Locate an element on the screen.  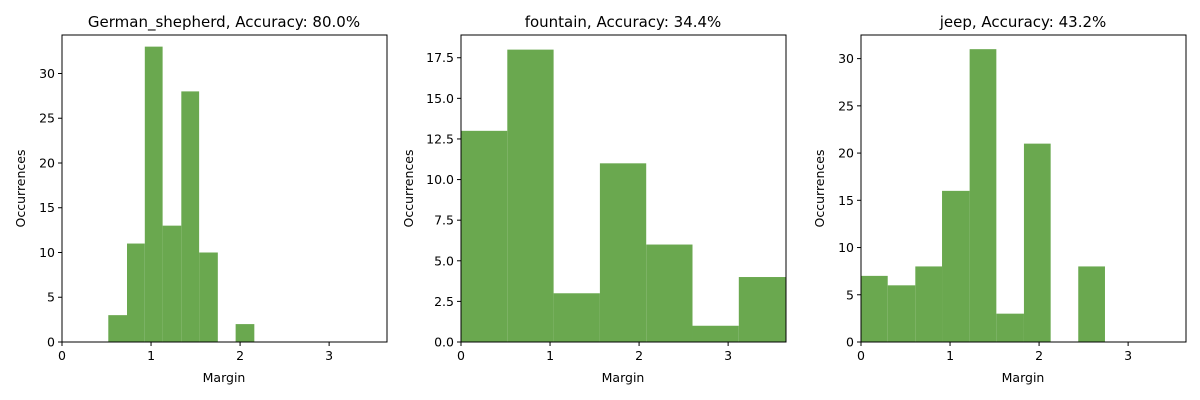
y-tick-label: 15.0 is located at coordinates (440, 98).